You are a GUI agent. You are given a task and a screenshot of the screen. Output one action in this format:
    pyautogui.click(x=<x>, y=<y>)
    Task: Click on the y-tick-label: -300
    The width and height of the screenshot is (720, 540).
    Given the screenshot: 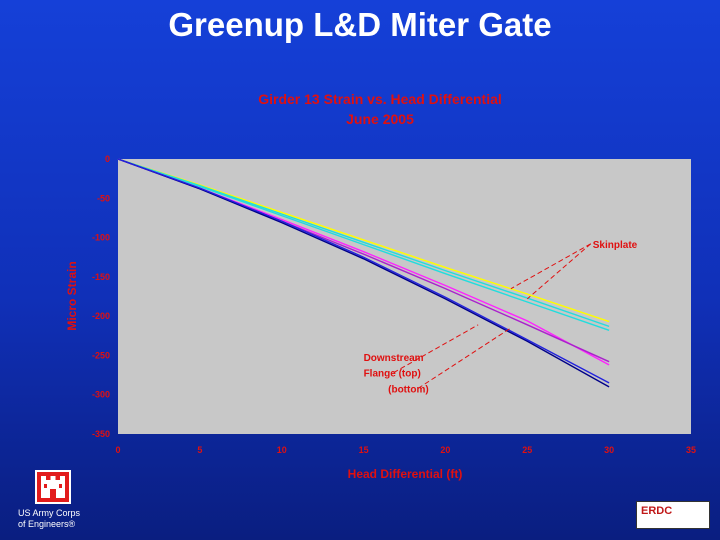 What is the action you would take?
    pyautogui.click(x=101, y=395)
    